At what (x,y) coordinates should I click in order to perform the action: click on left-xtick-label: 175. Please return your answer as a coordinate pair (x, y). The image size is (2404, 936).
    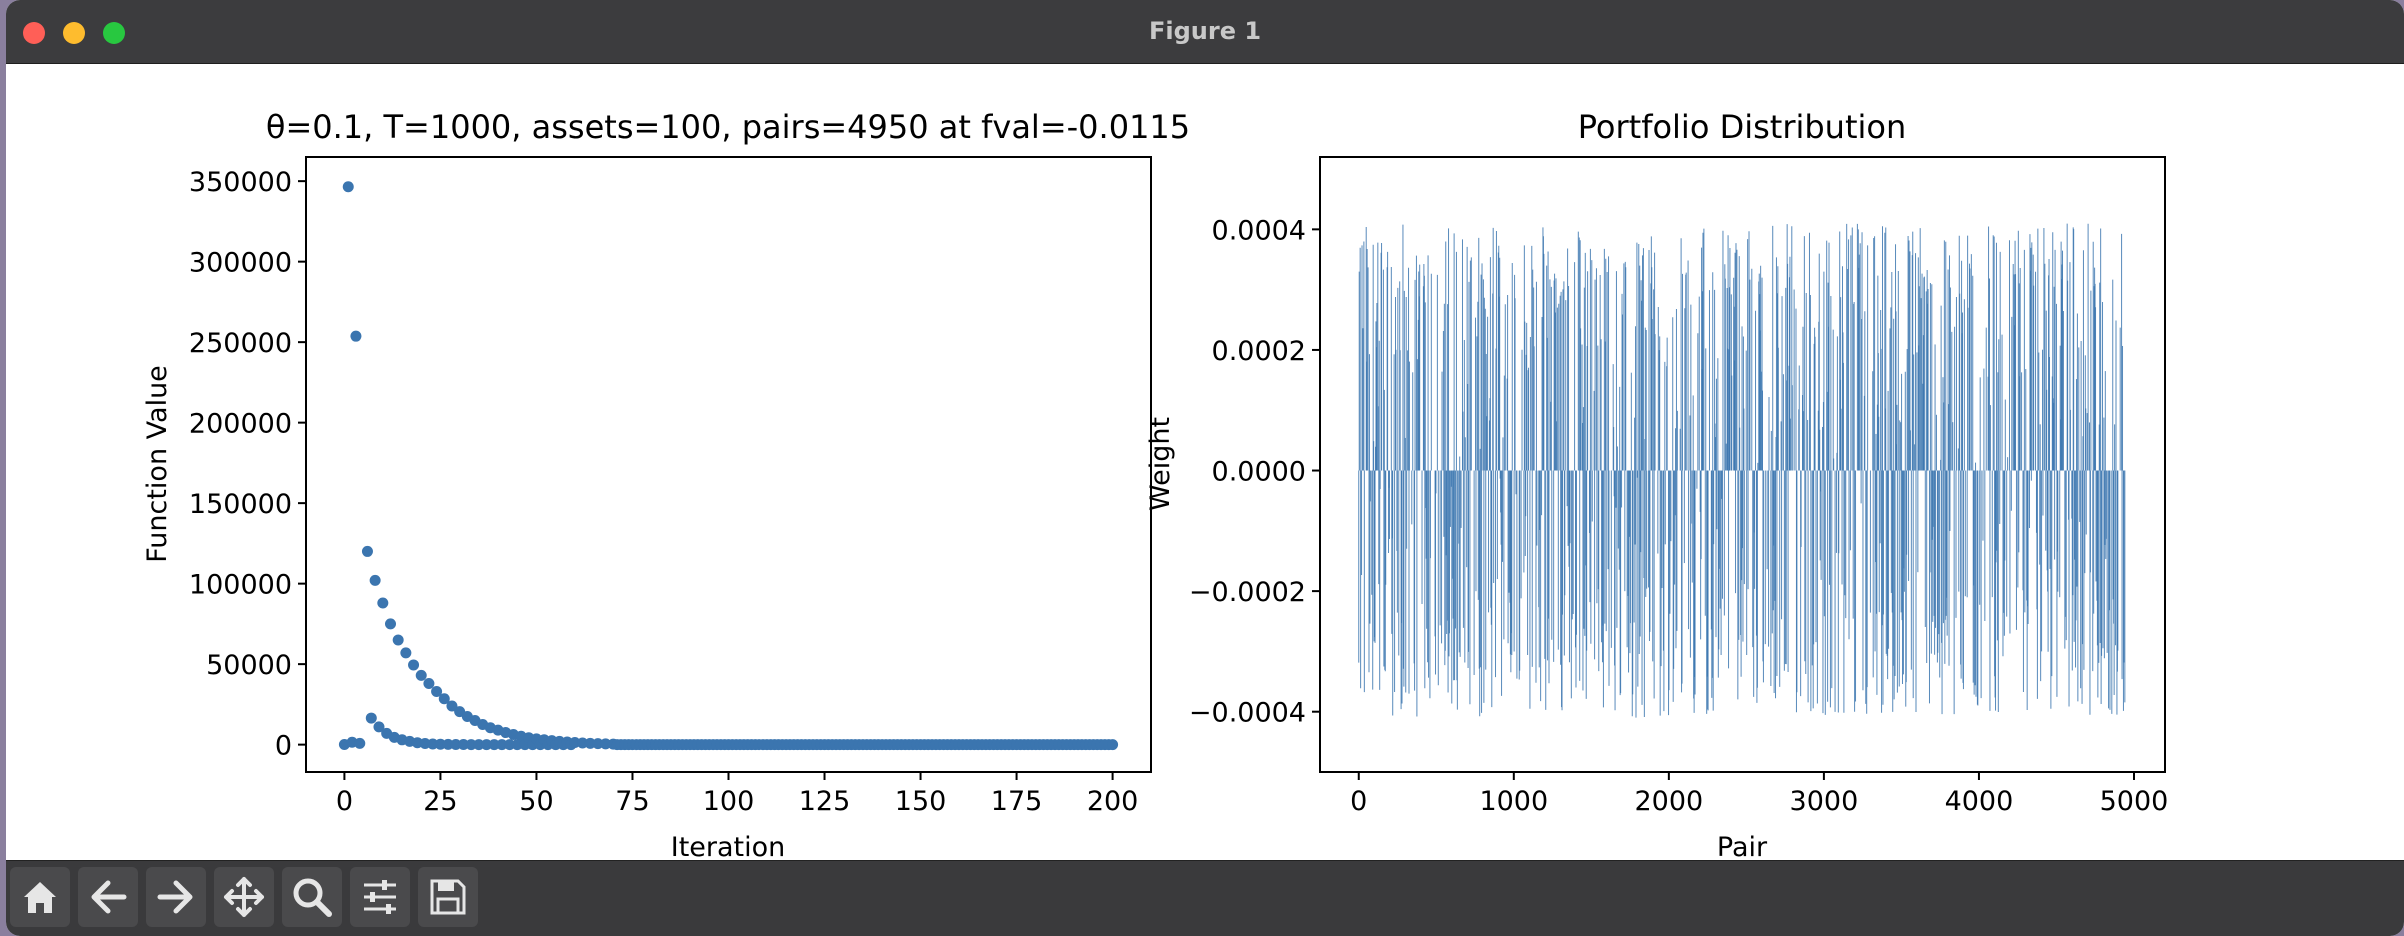
    Looking at the image, I should click on (1017, 801).